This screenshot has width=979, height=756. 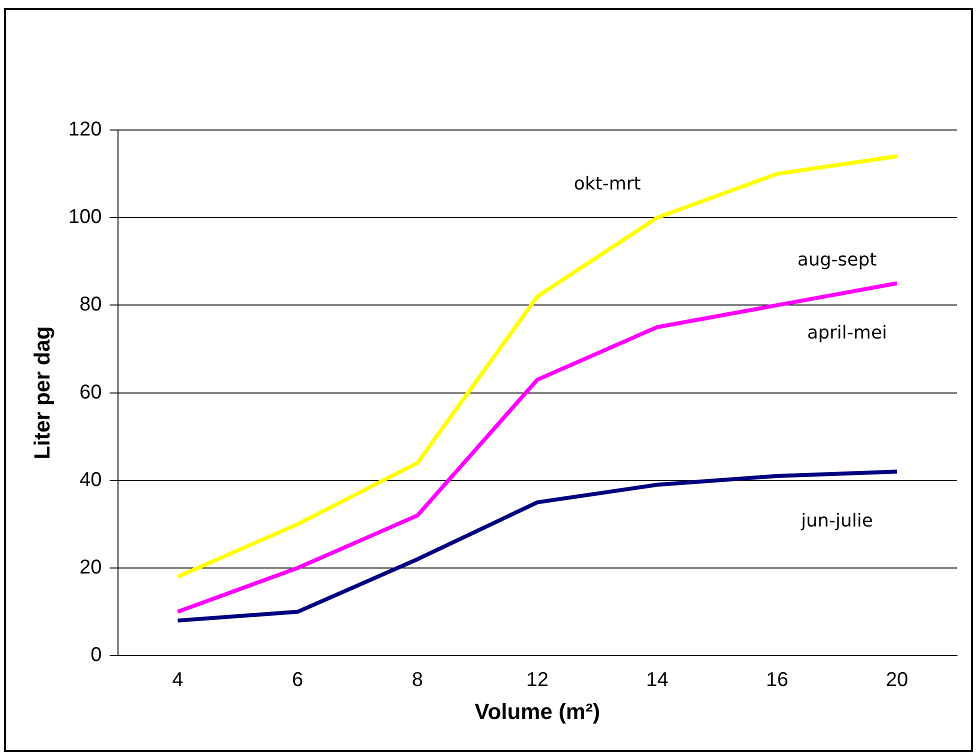 I want to click on y-tick-label: 100, so click(x=85, y=217).